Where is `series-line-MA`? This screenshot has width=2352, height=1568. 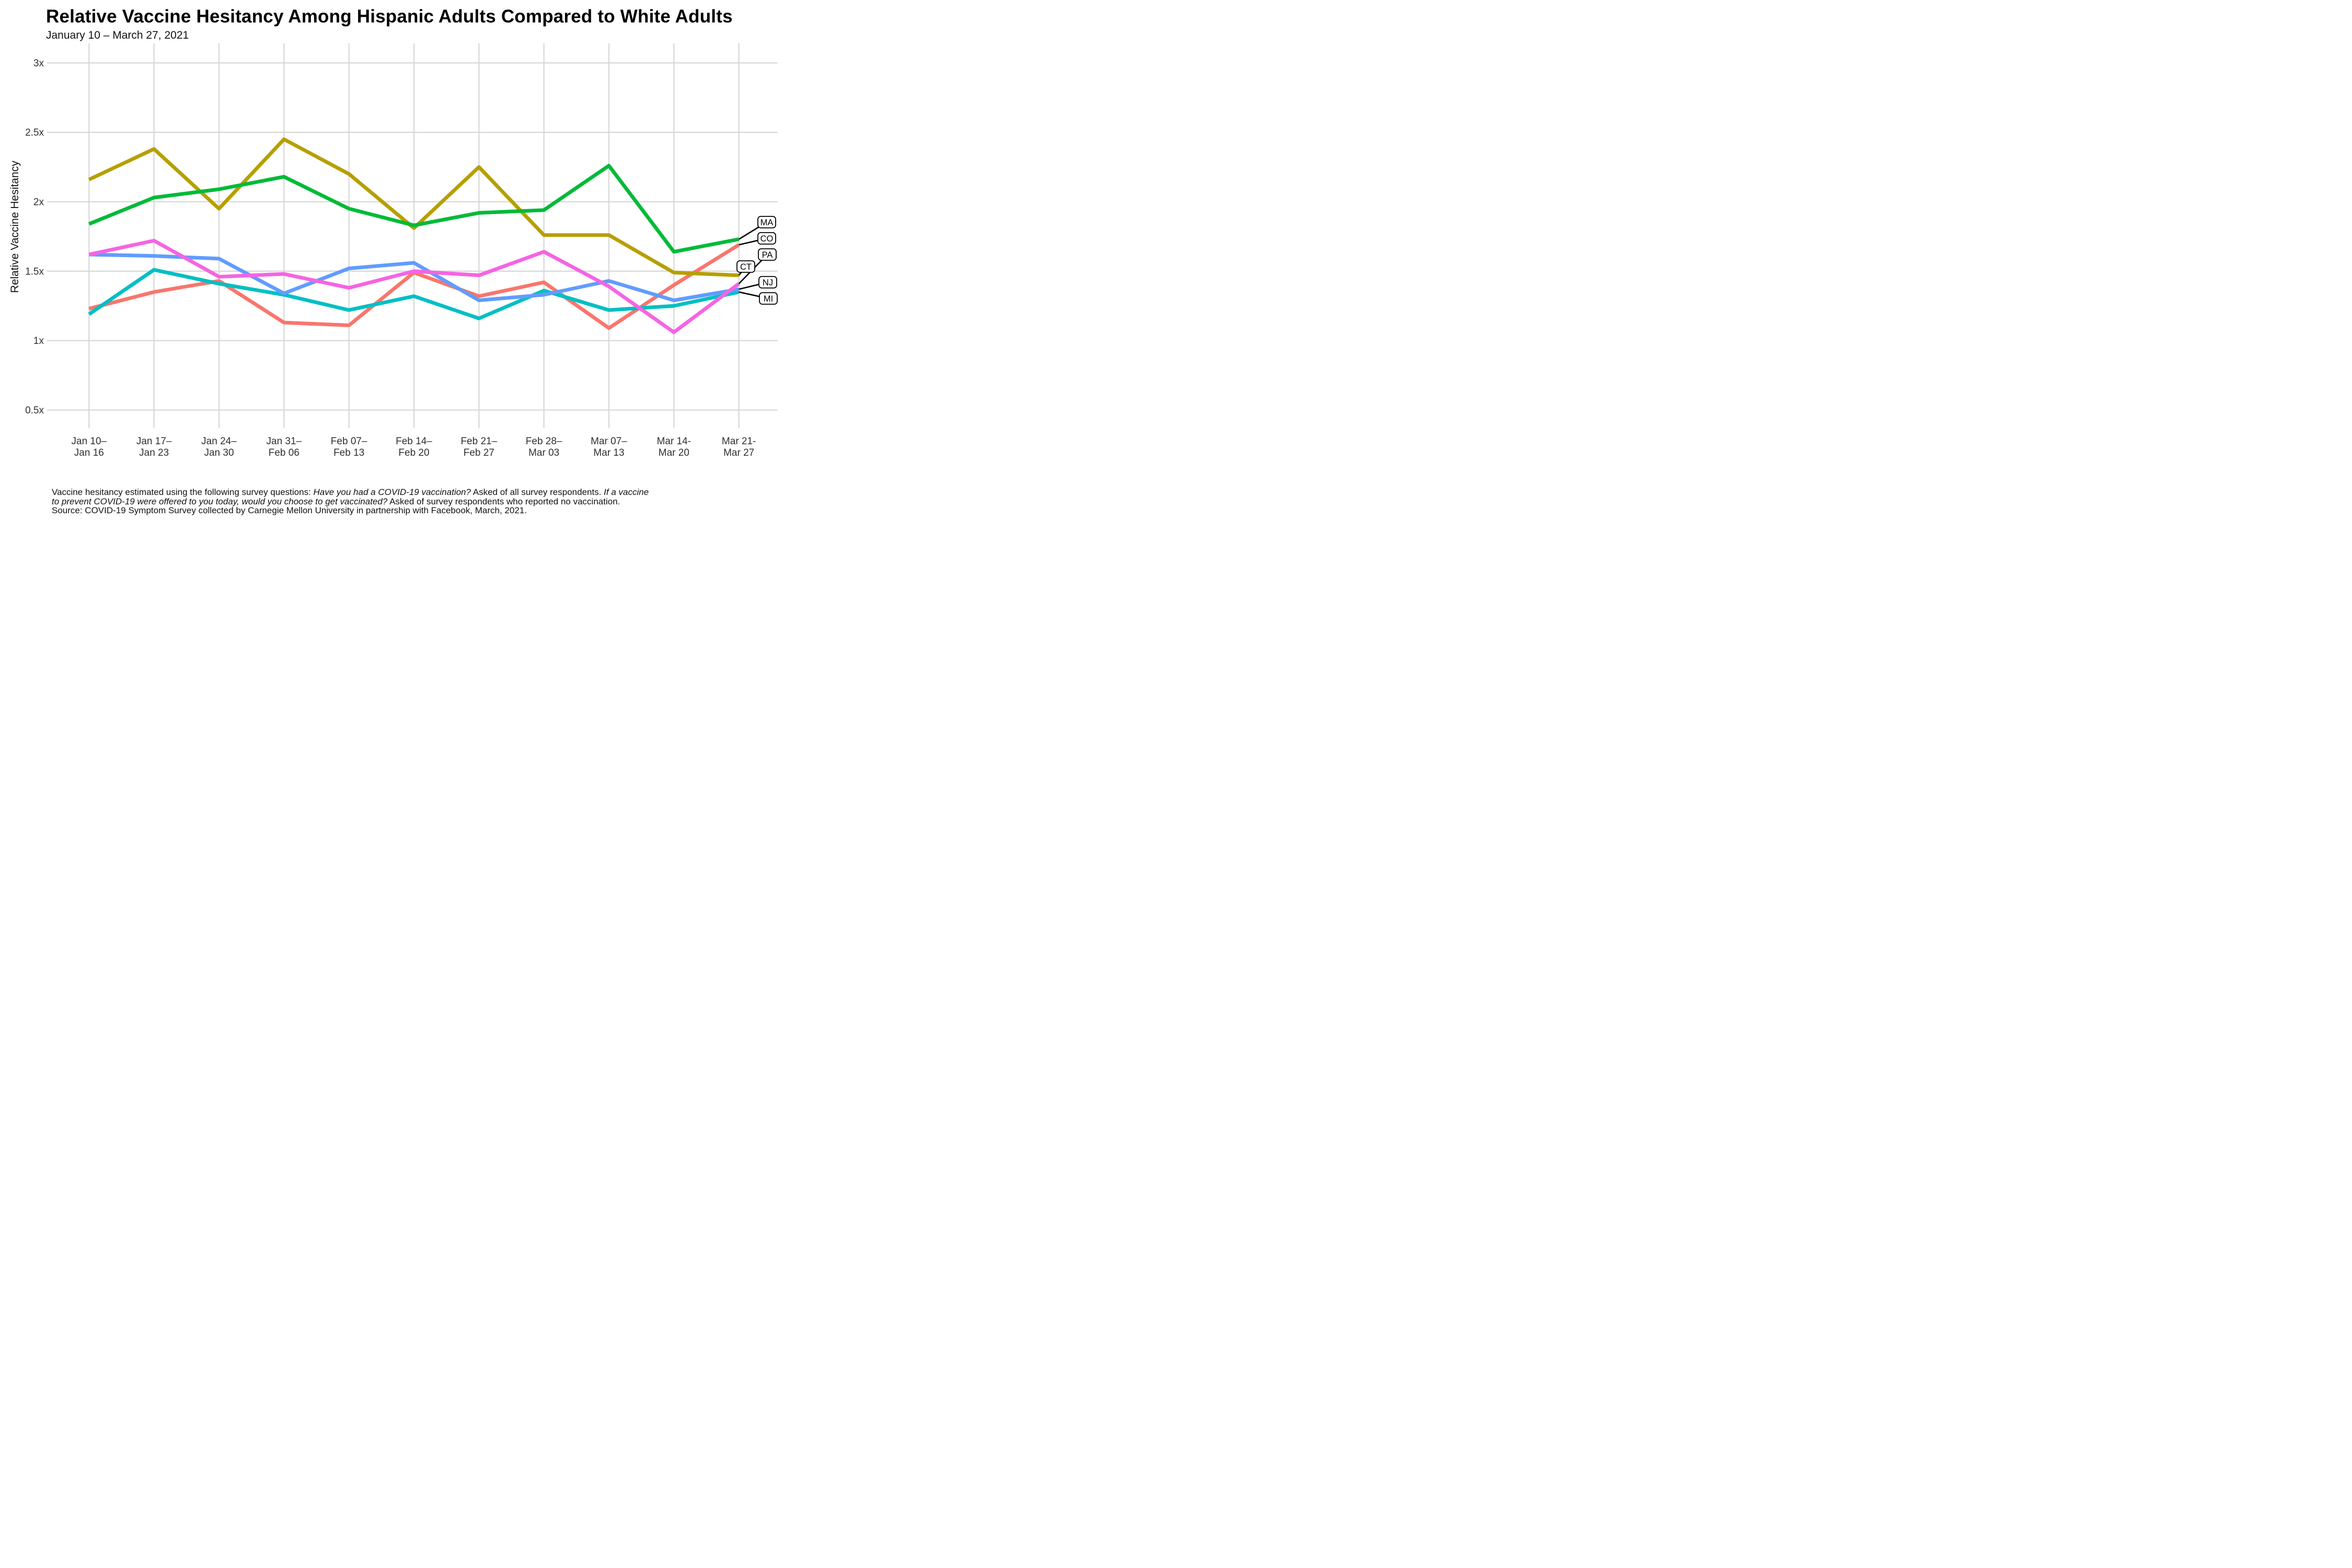
series-line-MA is located at coordinates (414, 209).